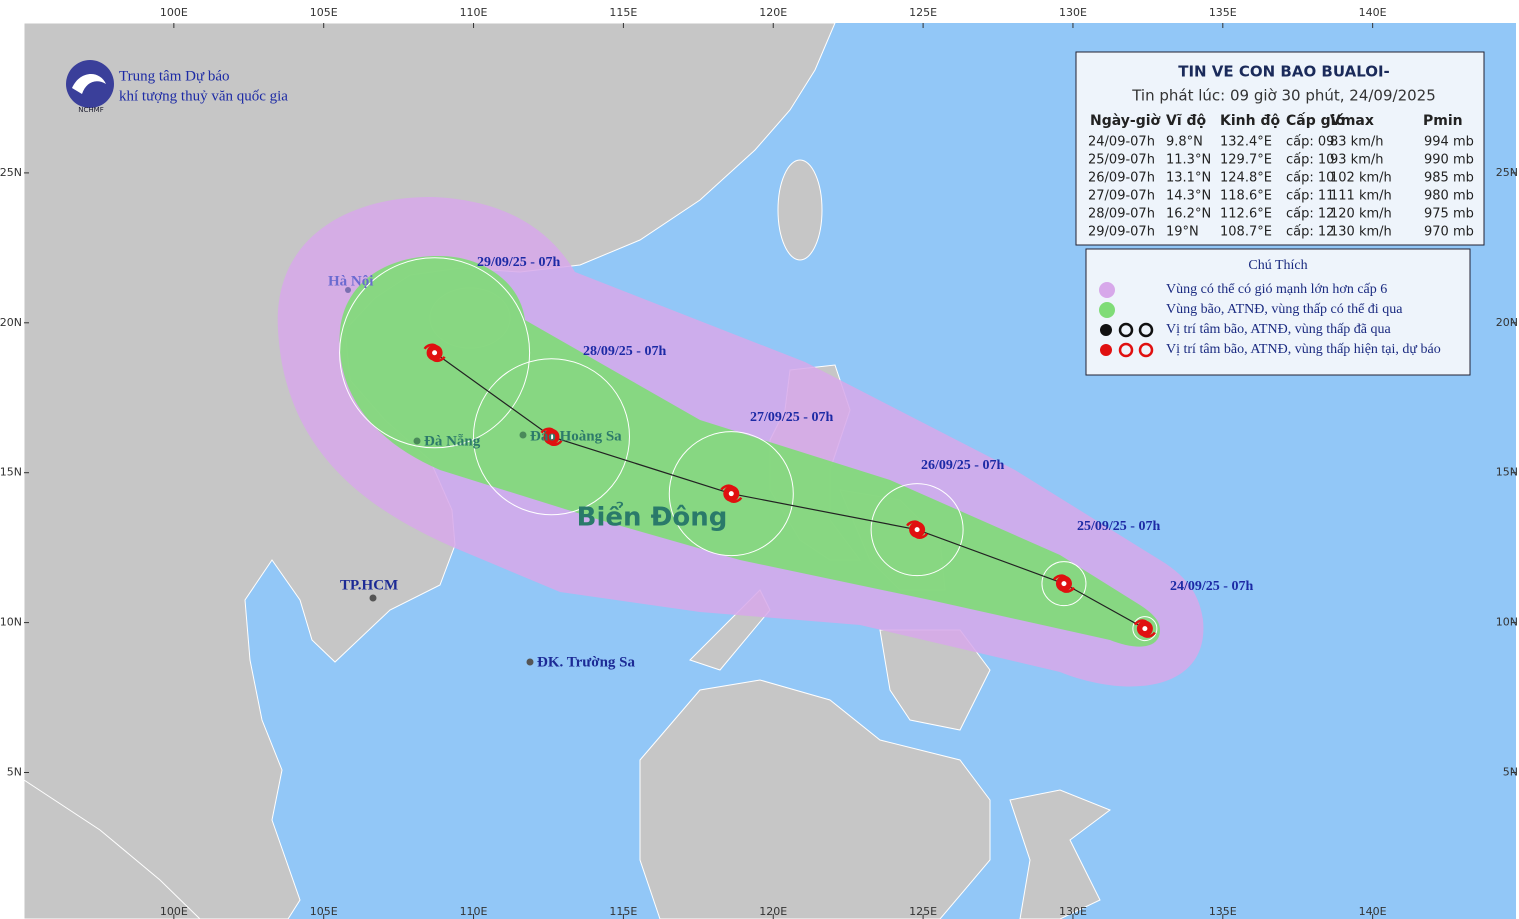  What do you see at coordinates (1507, 172) in the screenshot?
I see `lat-label: 25N` at bounding box center [1507, 172].